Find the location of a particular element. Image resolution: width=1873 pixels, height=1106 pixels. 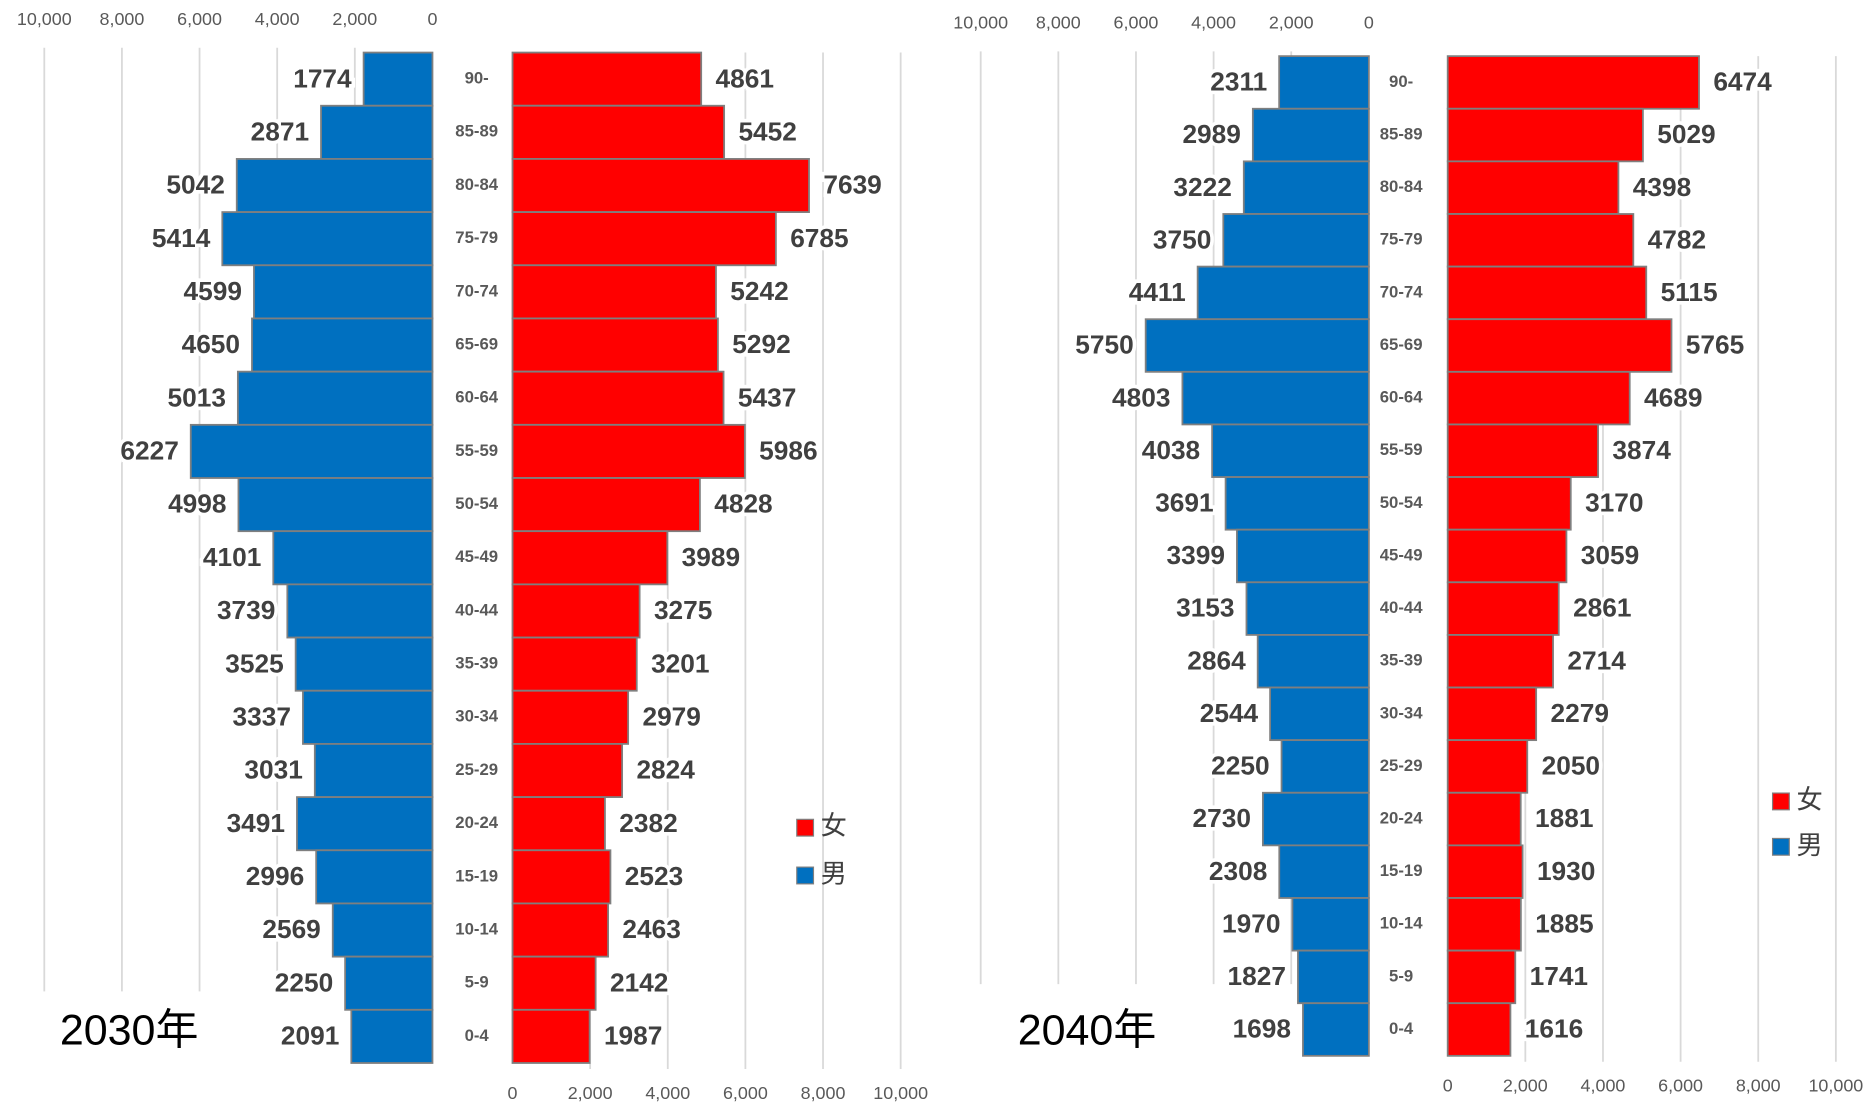

value-label: 3275 is located at coordinates (683, 610).